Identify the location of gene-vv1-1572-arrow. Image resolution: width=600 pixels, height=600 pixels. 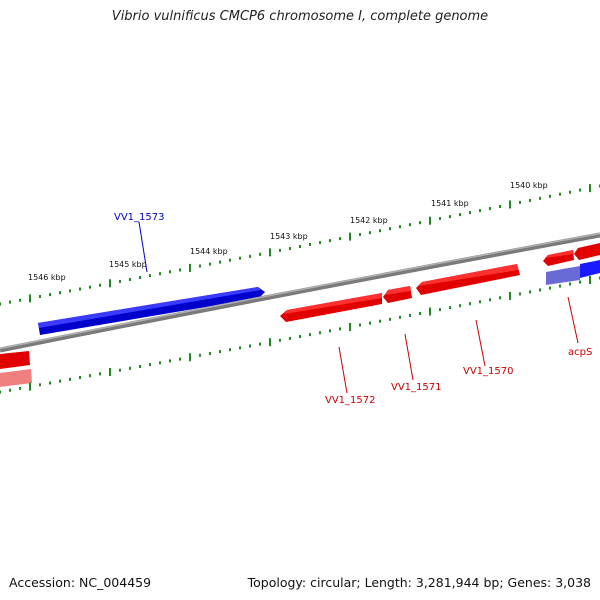
(331, 307).